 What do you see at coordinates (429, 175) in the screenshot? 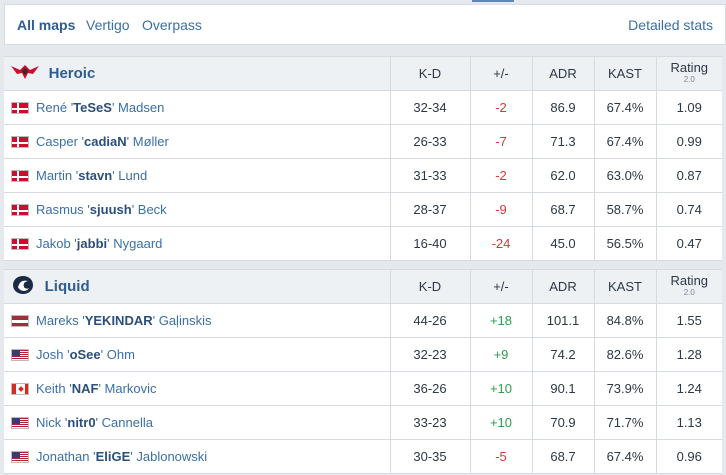
I see `kd-value: 31-33` at bounding box center [429, 175].